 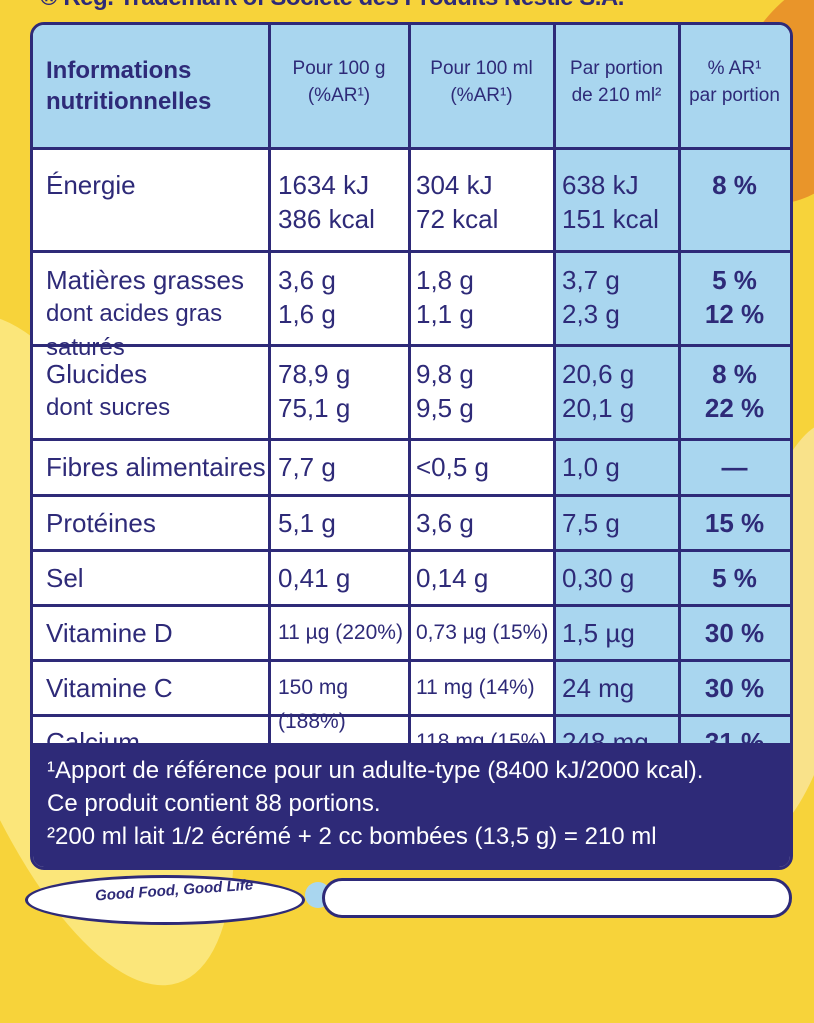 What do you see at coordinates (97, 374) in the screenshot?
I see `nutrient-label-line: Glucides` at bounding box center [97, 374].